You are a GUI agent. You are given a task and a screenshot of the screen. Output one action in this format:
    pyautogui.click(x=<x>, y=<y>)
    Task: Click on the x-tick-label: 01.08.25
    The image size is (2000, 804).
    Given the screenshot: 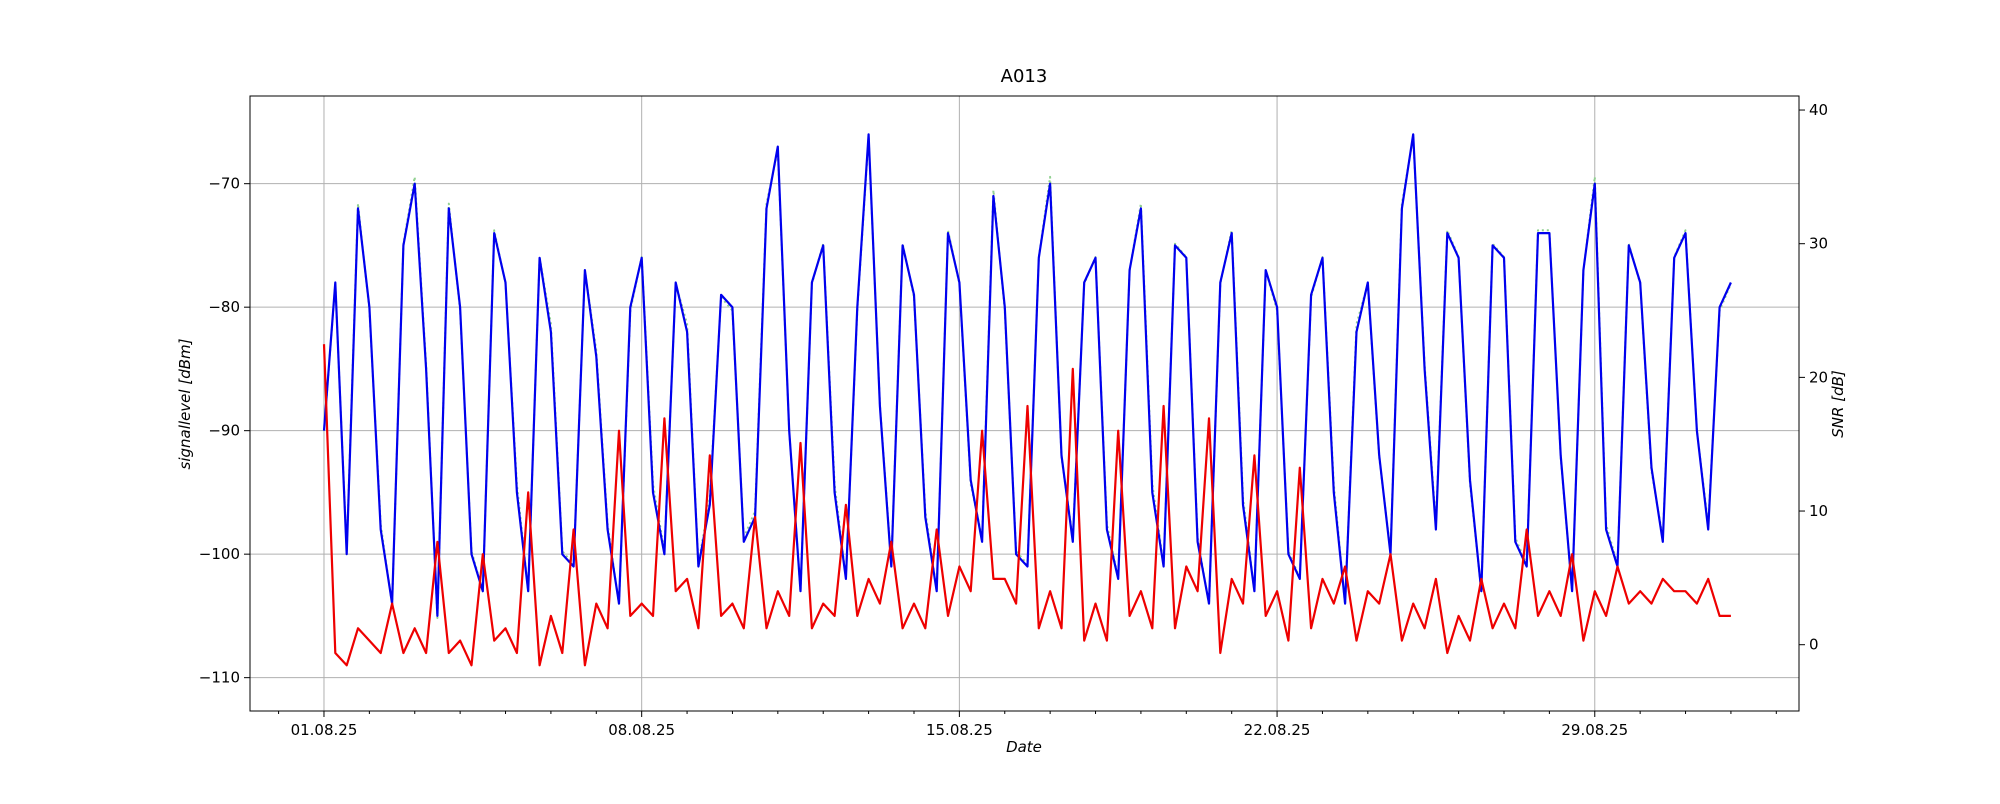 What is the action you would take?
    pyautogui.click(x=324, y=730)
    